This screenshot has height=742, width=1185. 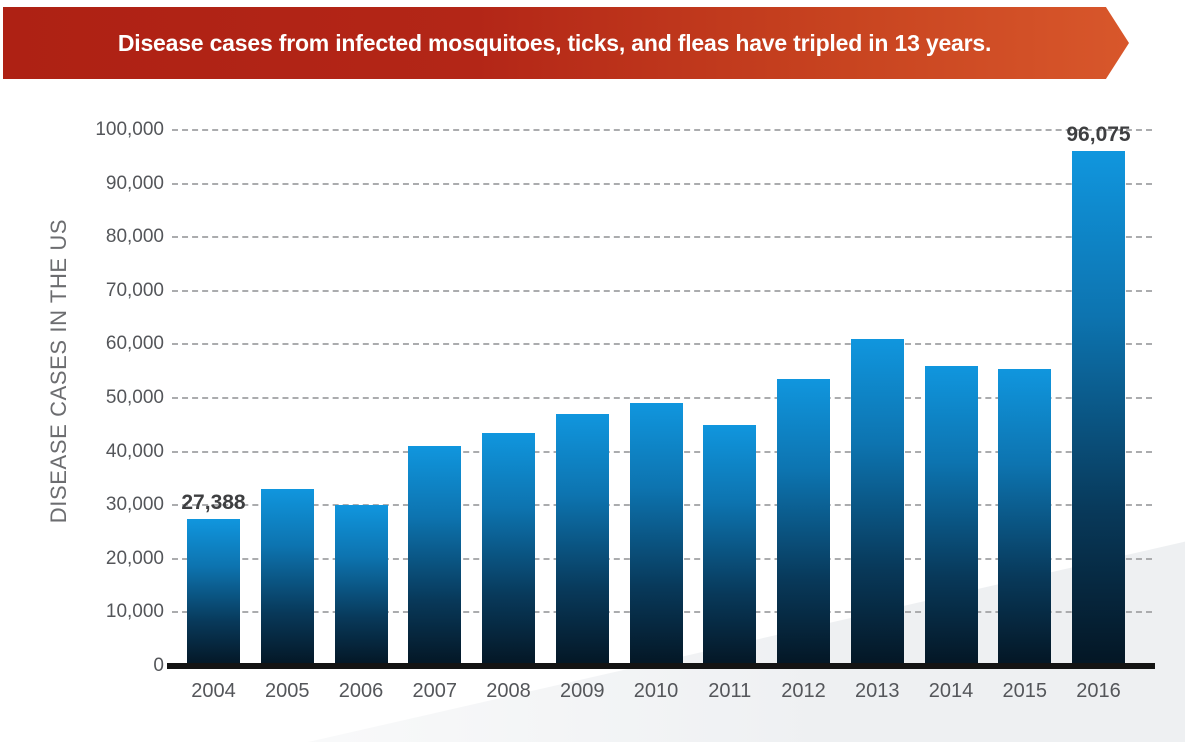 What do you see at coordinates (803, 691) in the screenshot?
I see `x-tick-label-2012: 2012` at bounding box center [803, 691].